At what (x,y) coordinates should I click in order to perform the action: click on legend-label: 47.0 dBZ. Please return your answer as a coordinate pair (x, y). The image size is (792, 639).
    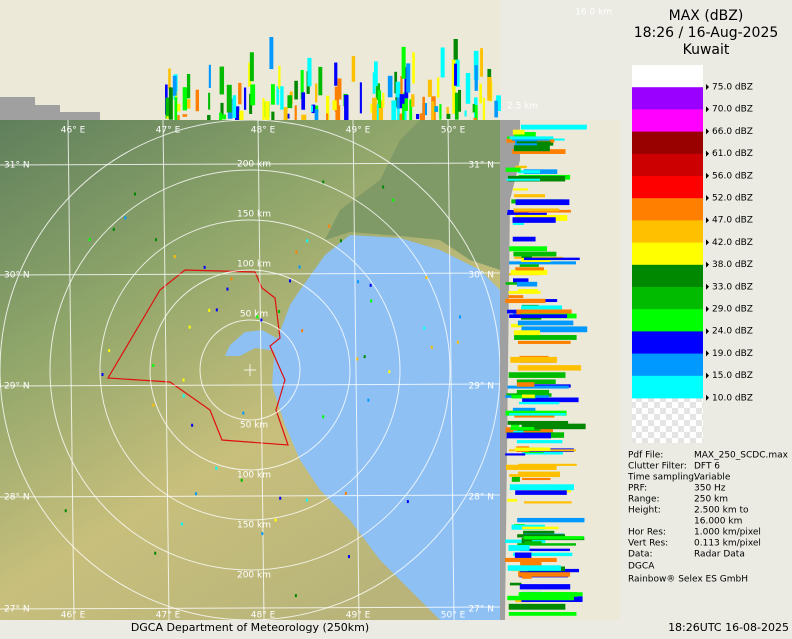
    Looking at the image, I should click on (732, 221).